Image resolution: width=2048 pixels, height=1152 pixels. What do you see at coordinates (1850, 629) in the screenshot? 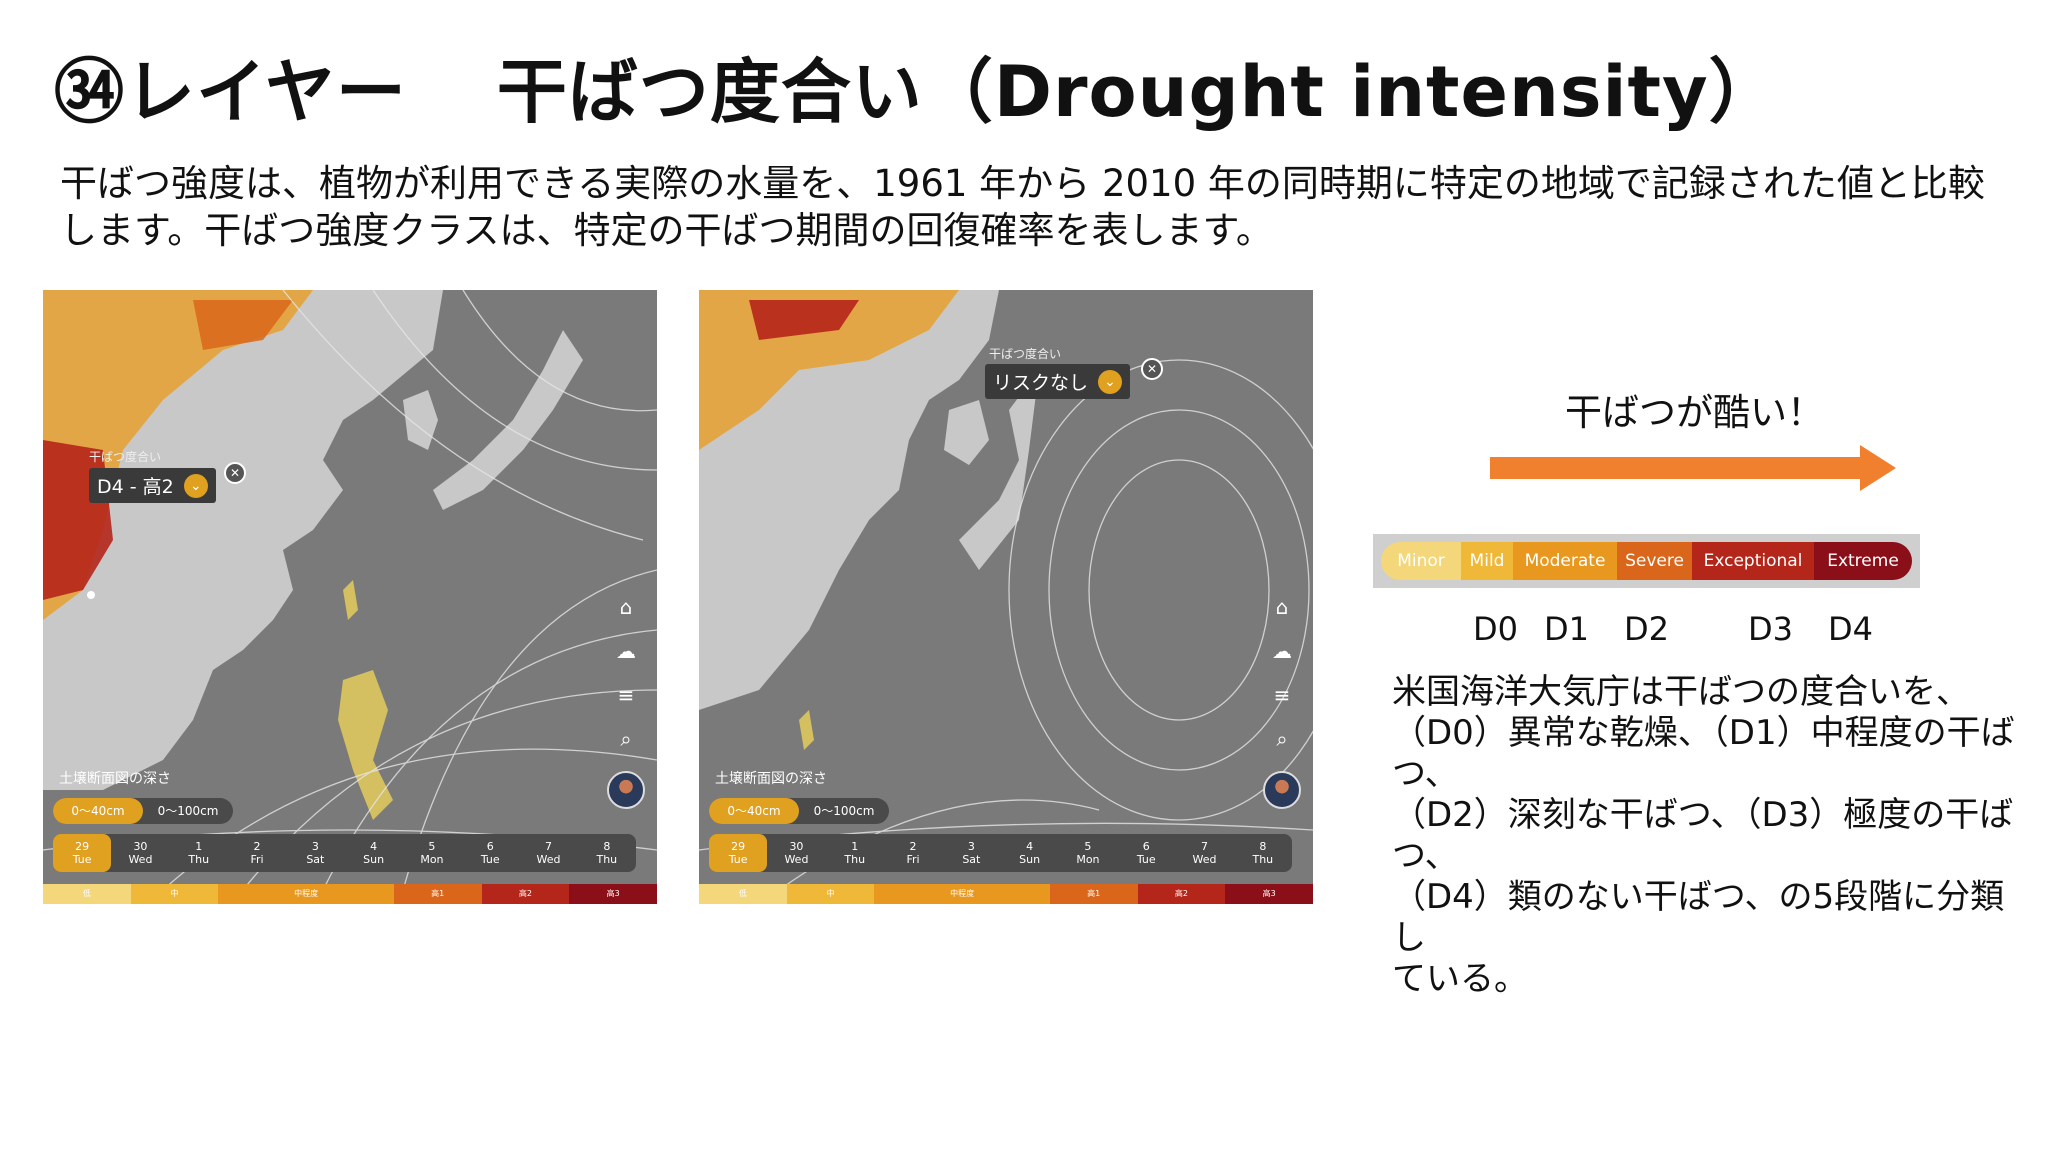
I see `d-label: D4` at bounding box center [1850, 629].